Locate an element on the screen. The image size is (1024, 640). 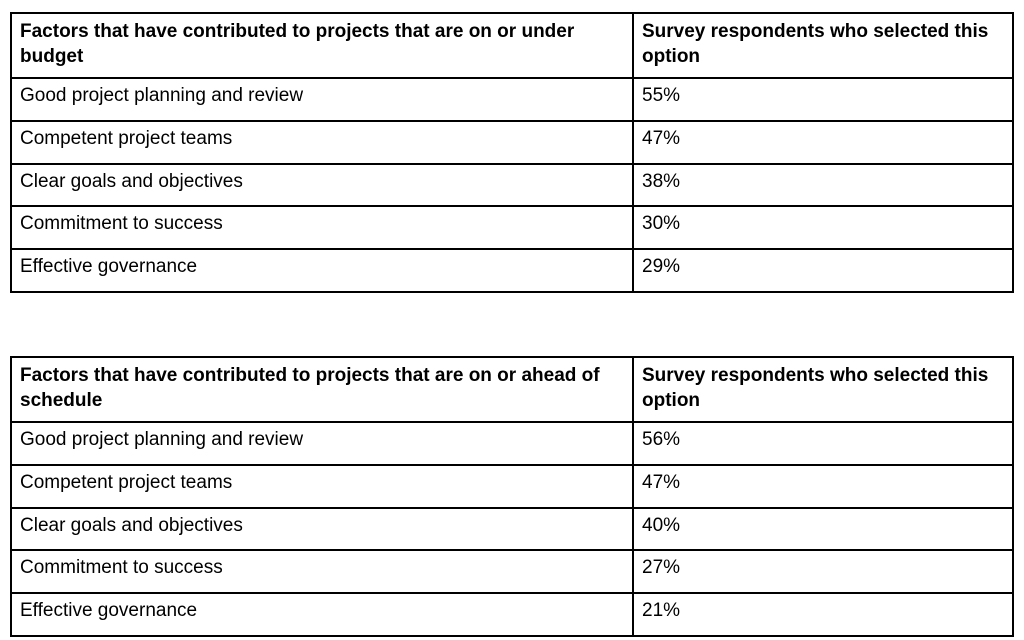
value-cell: 56% is located at coordinates (823, 443).